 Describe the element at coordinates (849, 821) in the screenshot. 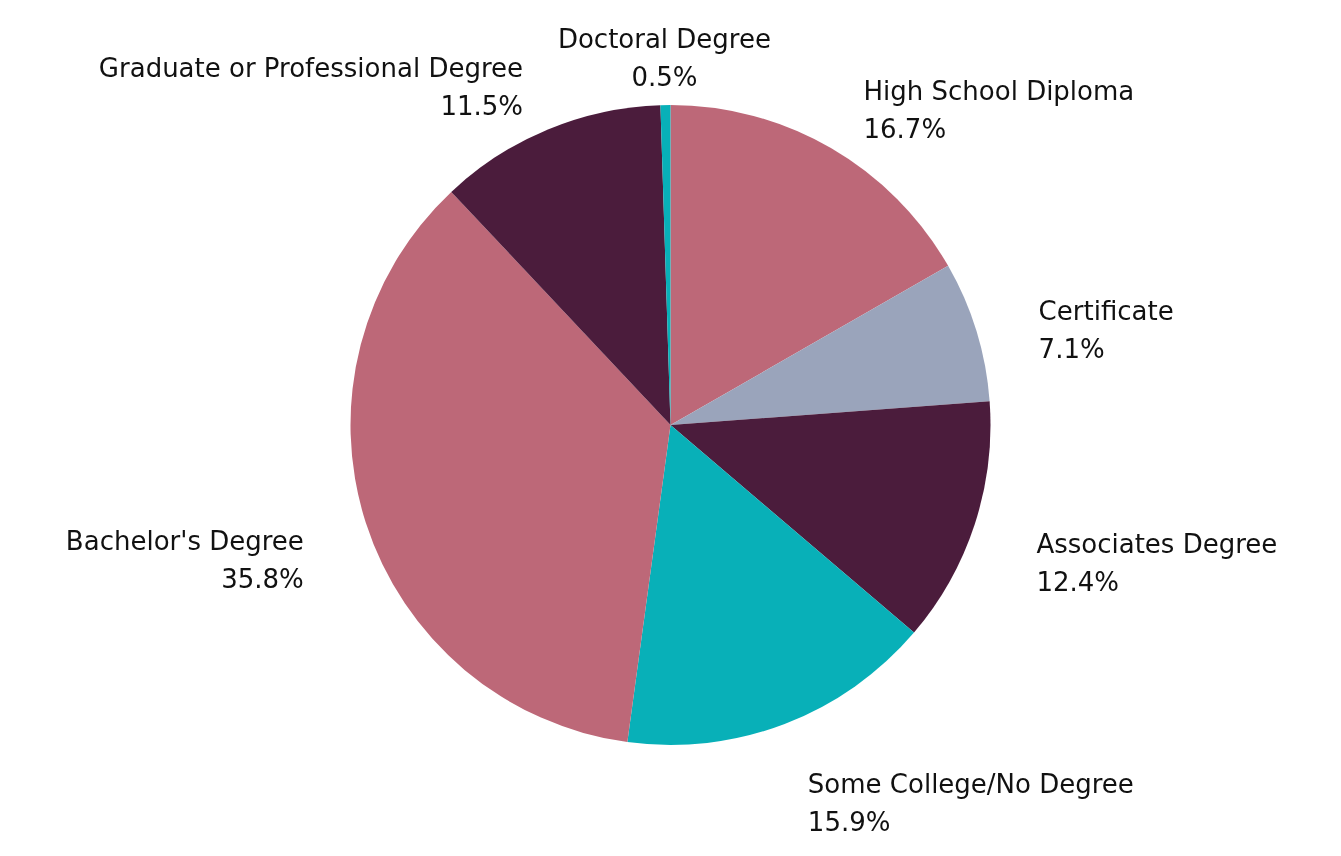

I see `data-label: 15.9%` at that location.